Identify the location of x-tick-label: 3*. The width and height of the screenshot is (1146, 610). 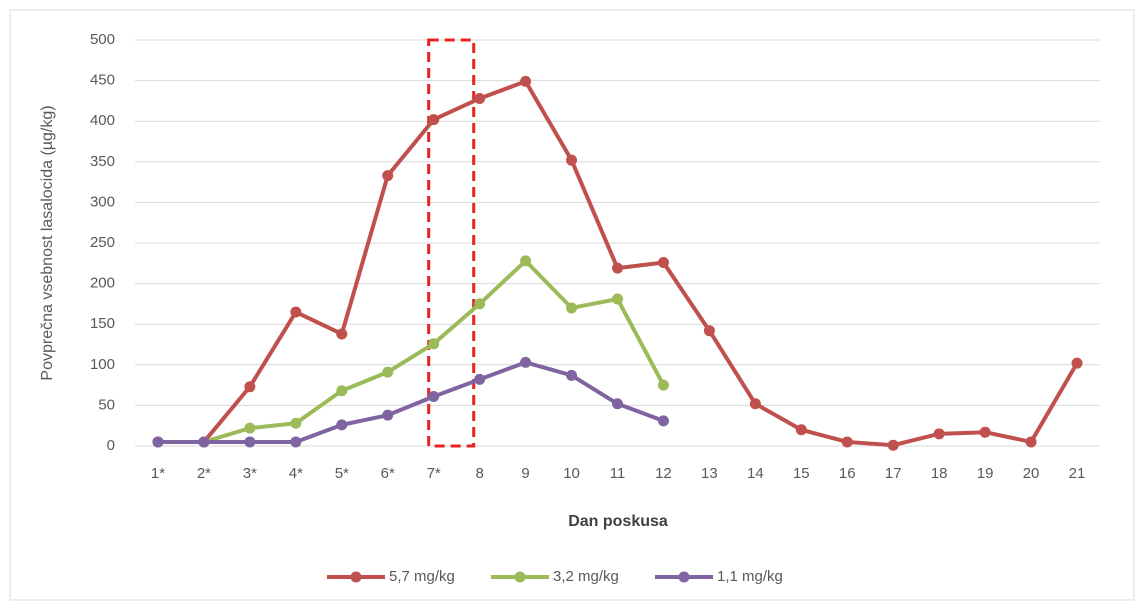
(250, 473).